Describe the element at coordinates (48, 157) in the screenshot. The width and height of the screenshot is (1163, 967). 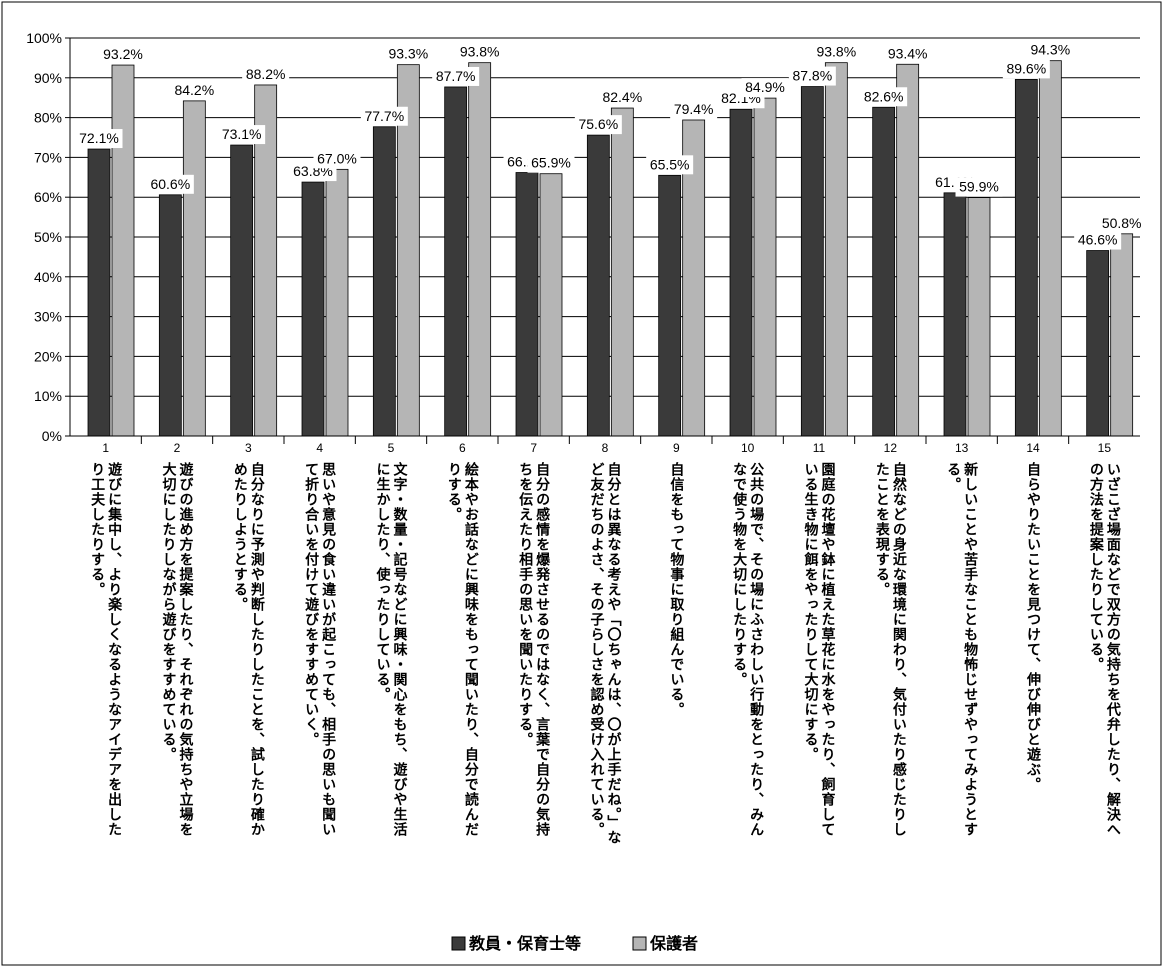
I see `y-tick-label: 70%` at that location.